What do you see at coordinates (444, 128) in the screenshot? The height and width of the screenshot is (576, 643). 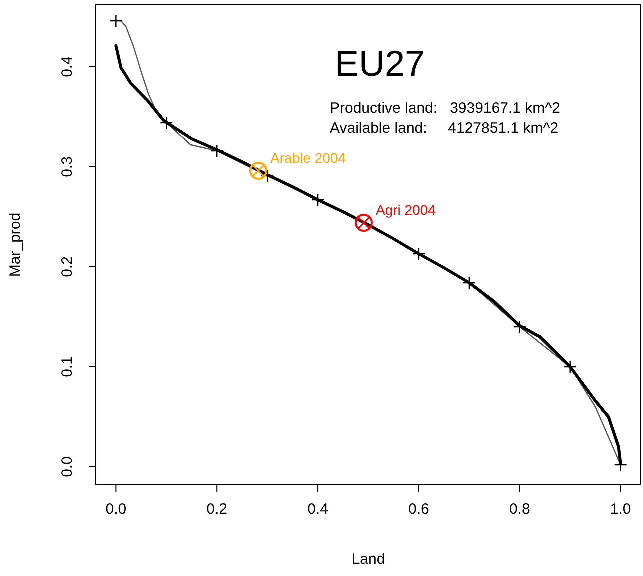 I see `annotation: Available land: 4127851.1 km^2` at bounding box center [444, 128].